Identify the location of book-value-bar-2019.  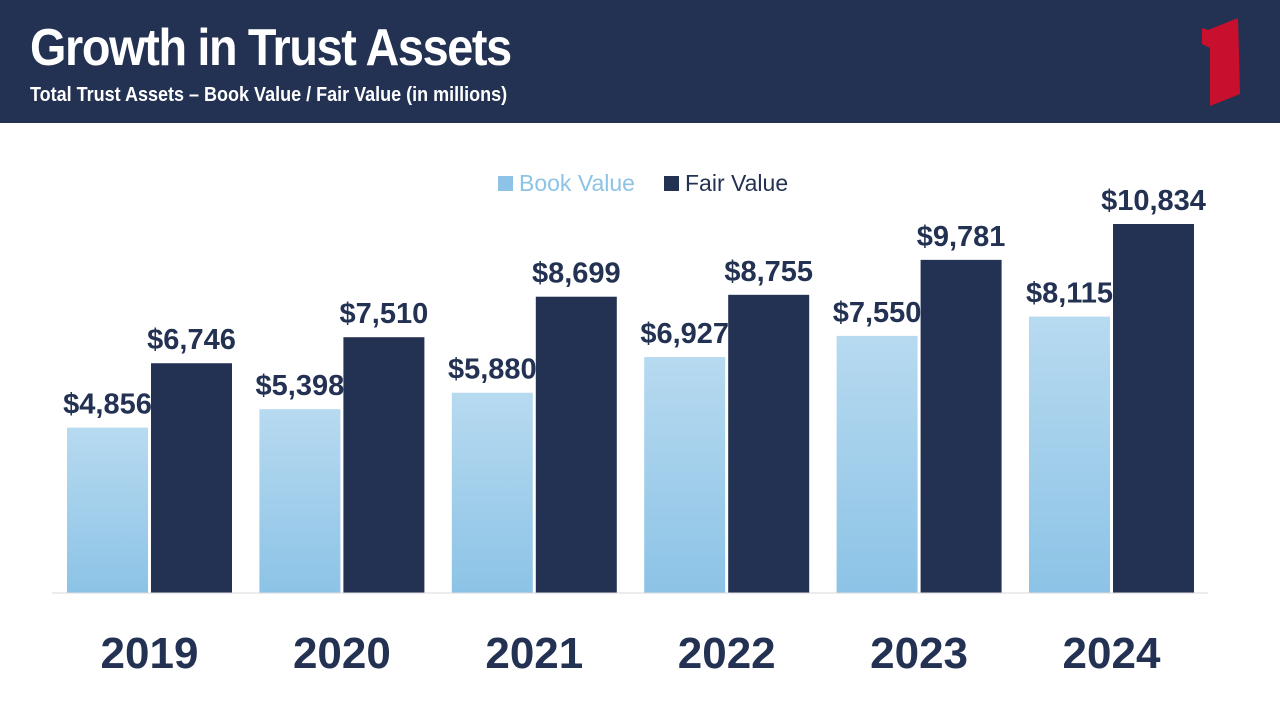
(107, 510).